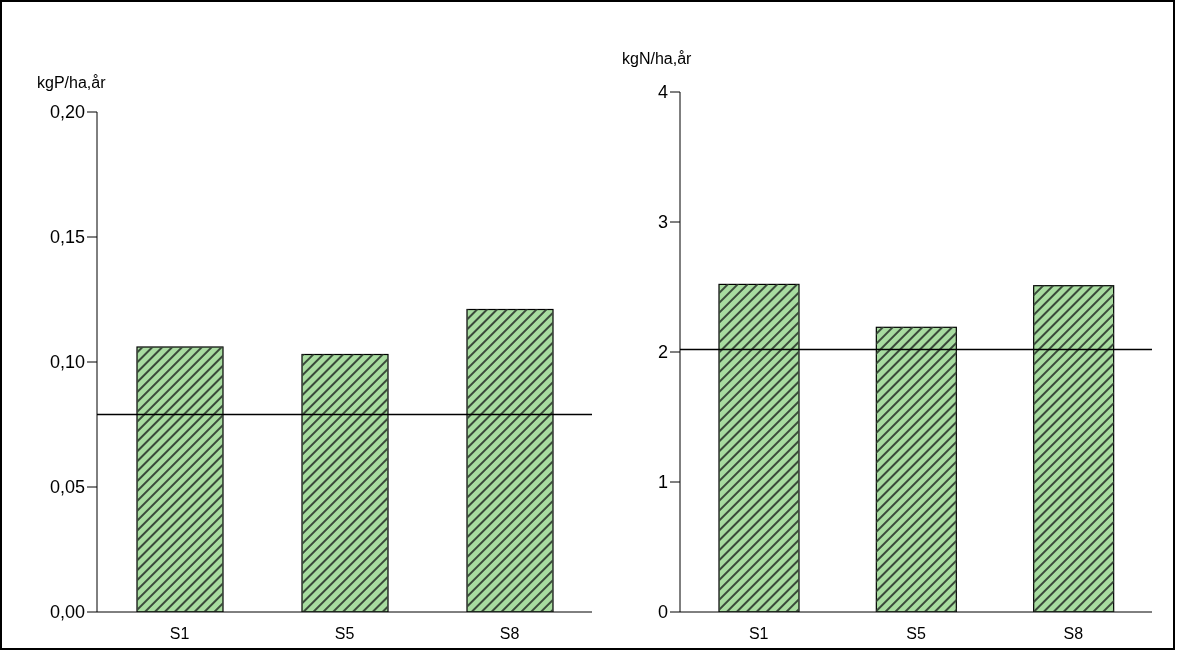 The height and width of the screenshot is (669, 1193). What do you see at coordinates (662, 482) in the screenshot?
I see `y-tick-label: 1` at bounding box center [662, 482].